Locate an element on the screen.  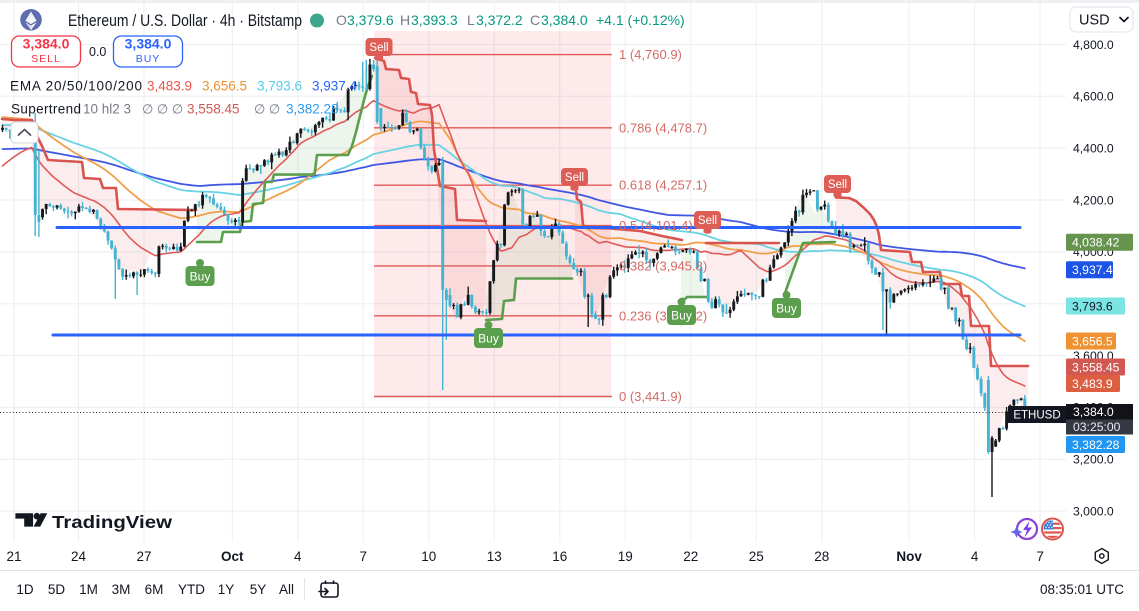
svg-text: 0.382 (3,945.8) is located at coordinates (663, 265).